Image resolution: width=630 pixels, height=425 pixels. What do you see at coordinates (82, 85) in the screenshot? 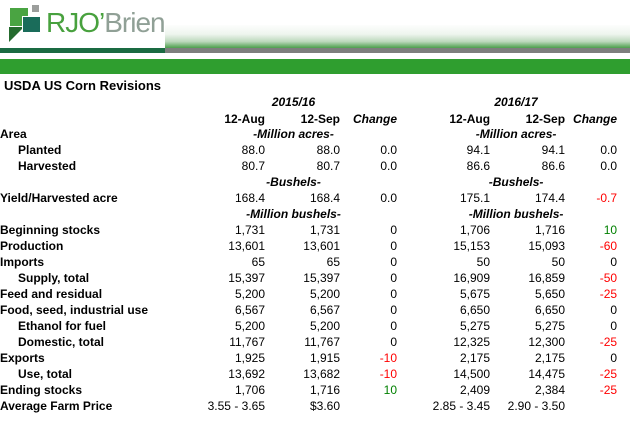
I see `page-title: USDA US Corn Revisions` at bounding box center [82, 85].